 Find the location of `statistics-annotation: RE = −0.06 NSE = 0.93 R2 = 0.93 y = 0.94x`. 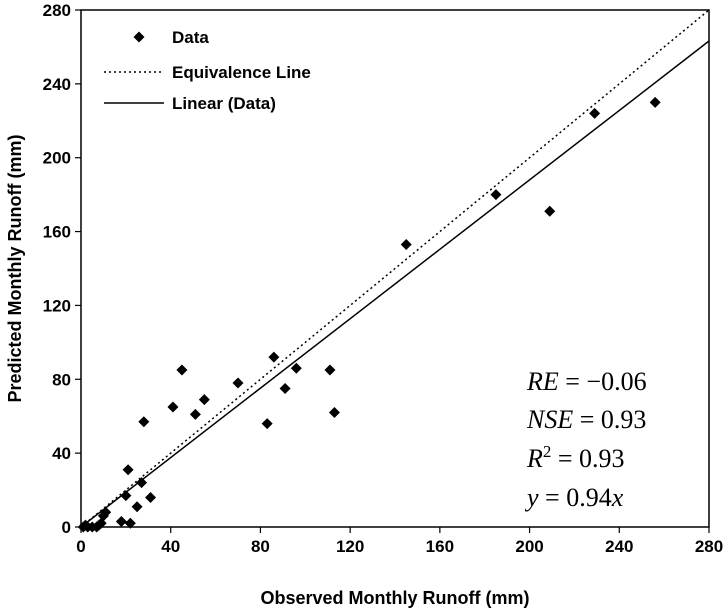

statistics-annotation: RE = −0.06 NSE = 0.93 R2 = 0.93 y = 0.94x is located at coordinates (585, 439).